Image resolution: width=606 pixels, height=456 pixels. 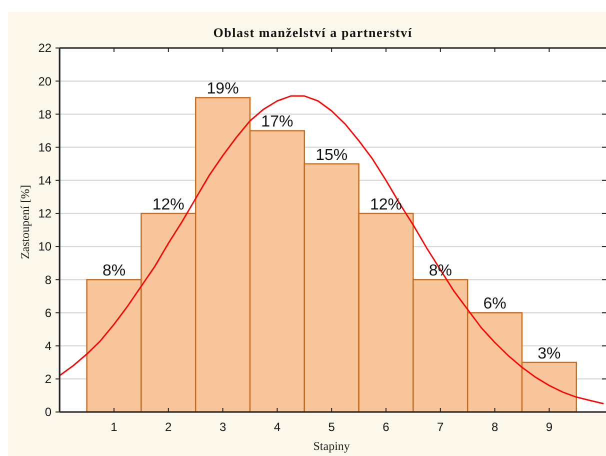 What do you see at coordinates (549, 353) in the screenshot?
I see `data-label: 3%` at bounding box center [549, 353].